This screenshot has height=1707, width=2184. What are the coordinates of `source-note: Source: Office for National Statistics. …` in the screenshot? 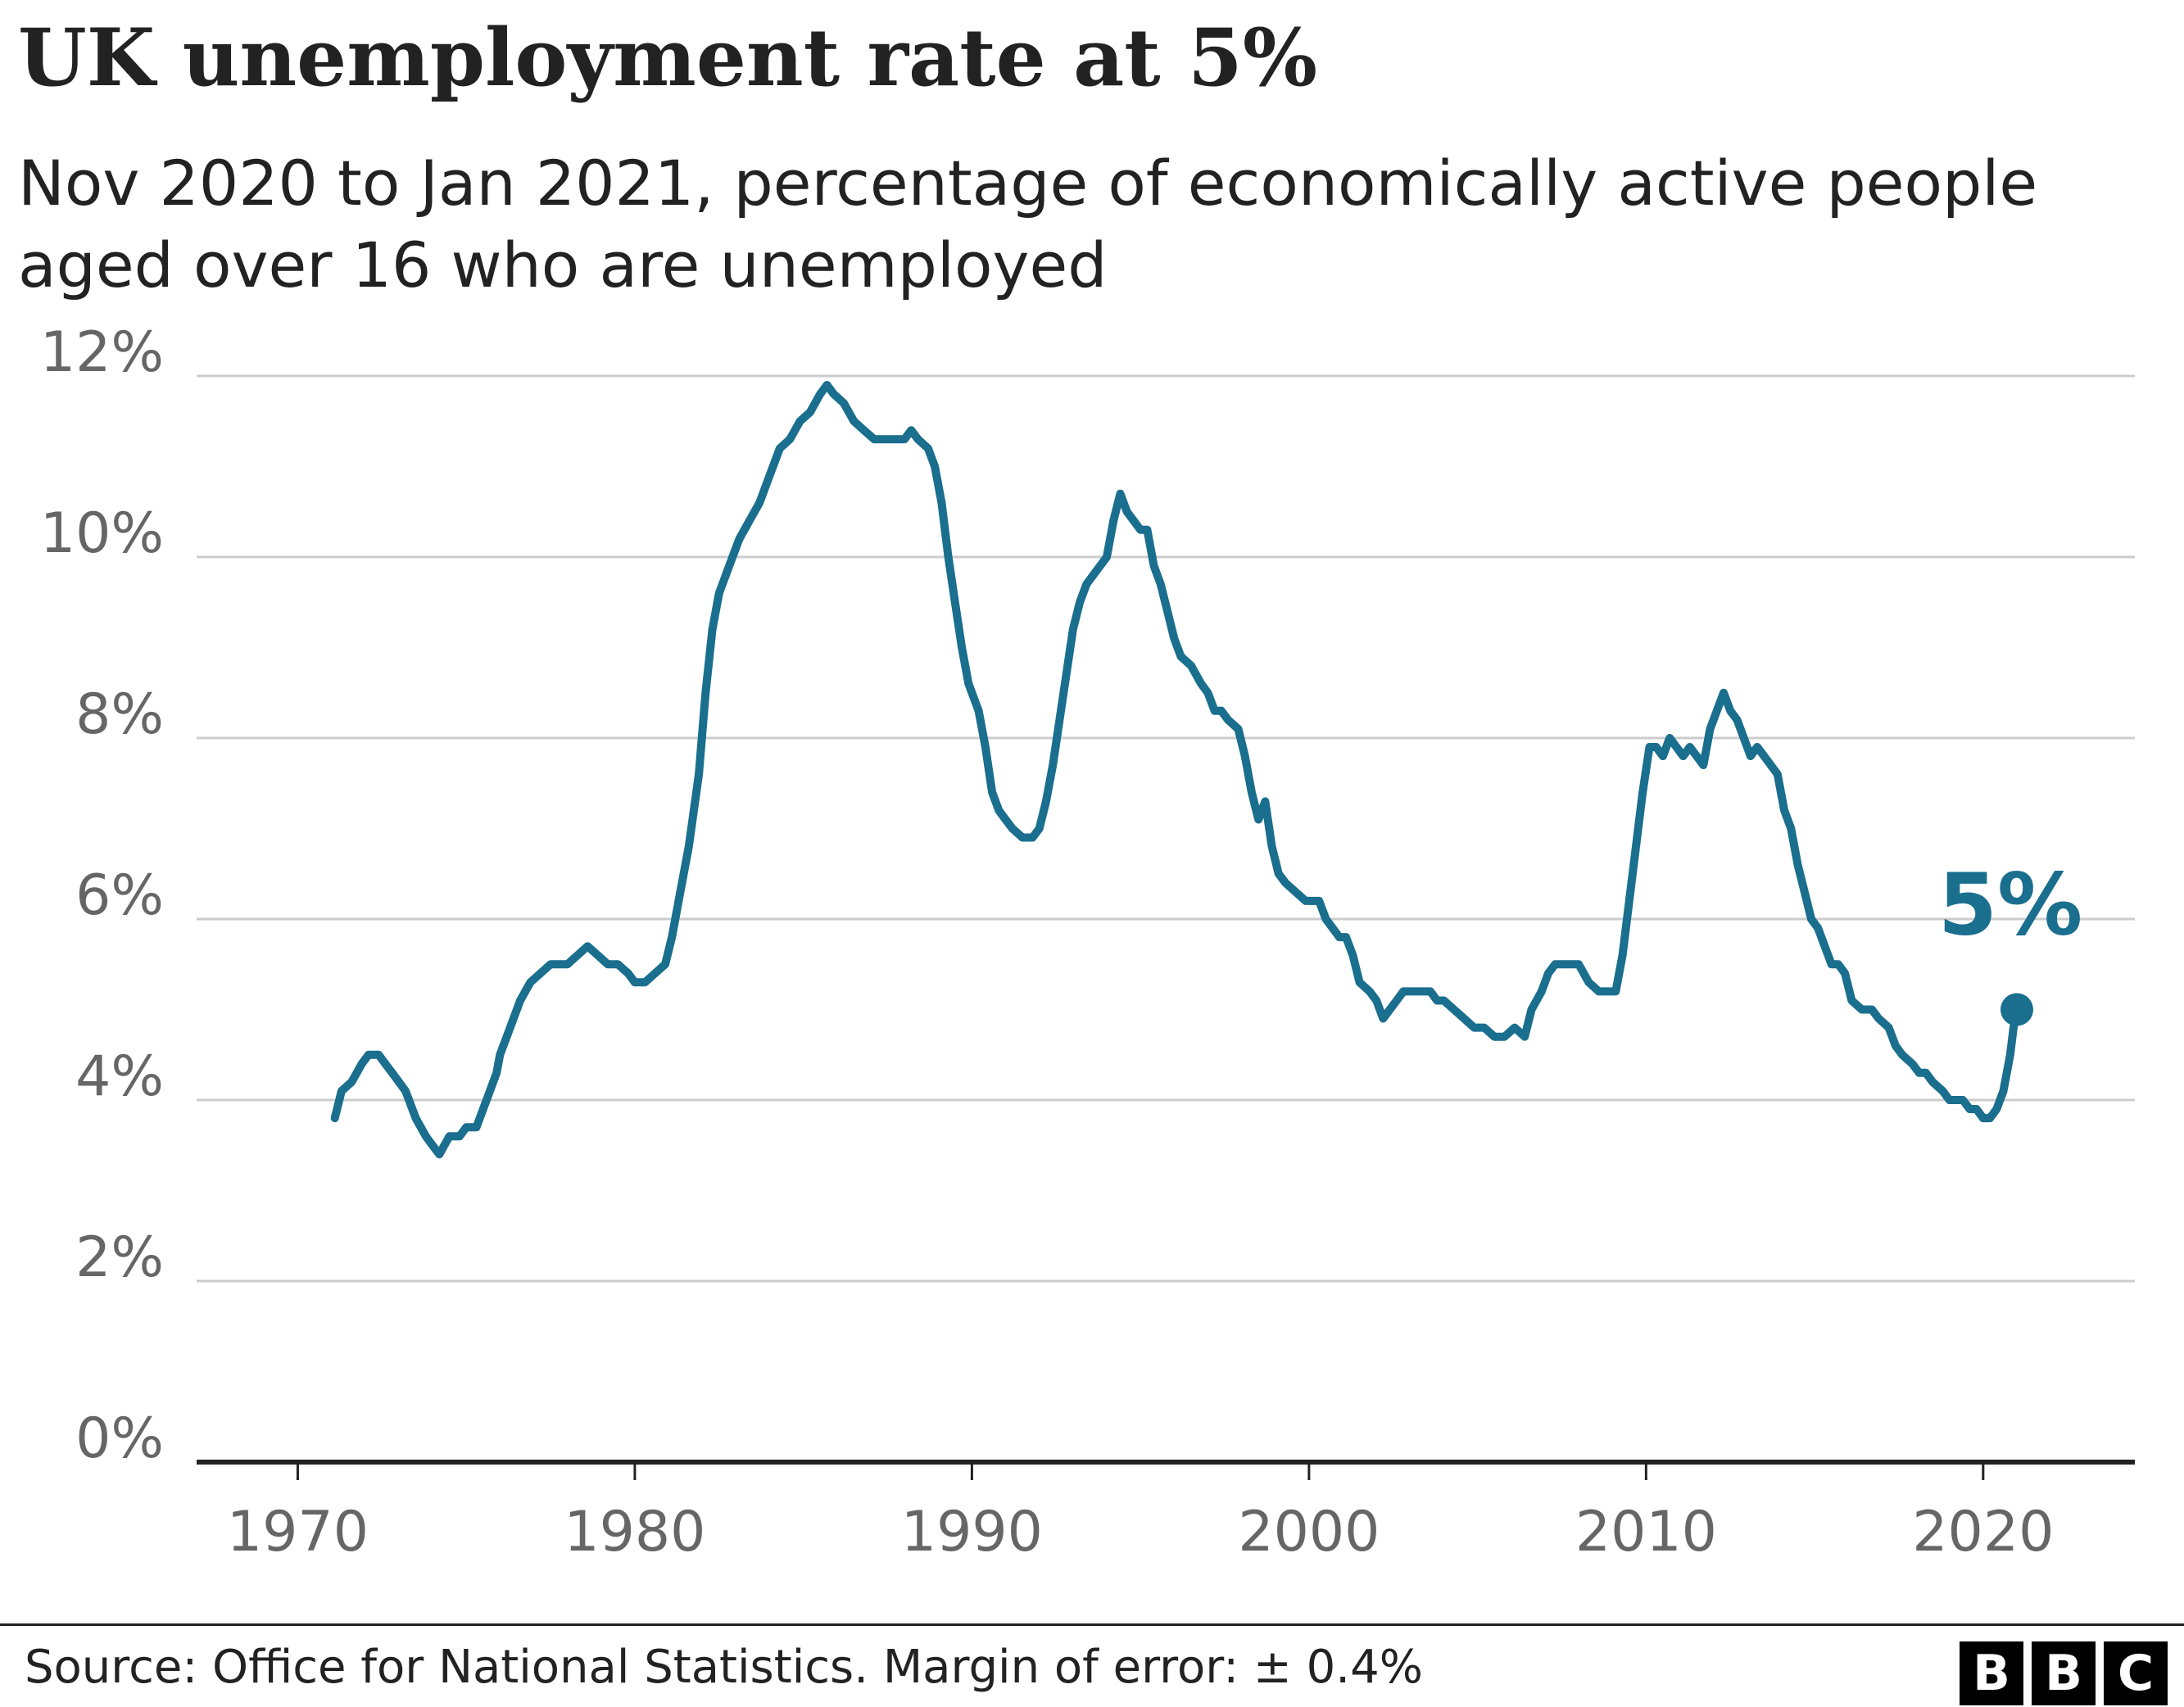 It's located at (724, 1668).